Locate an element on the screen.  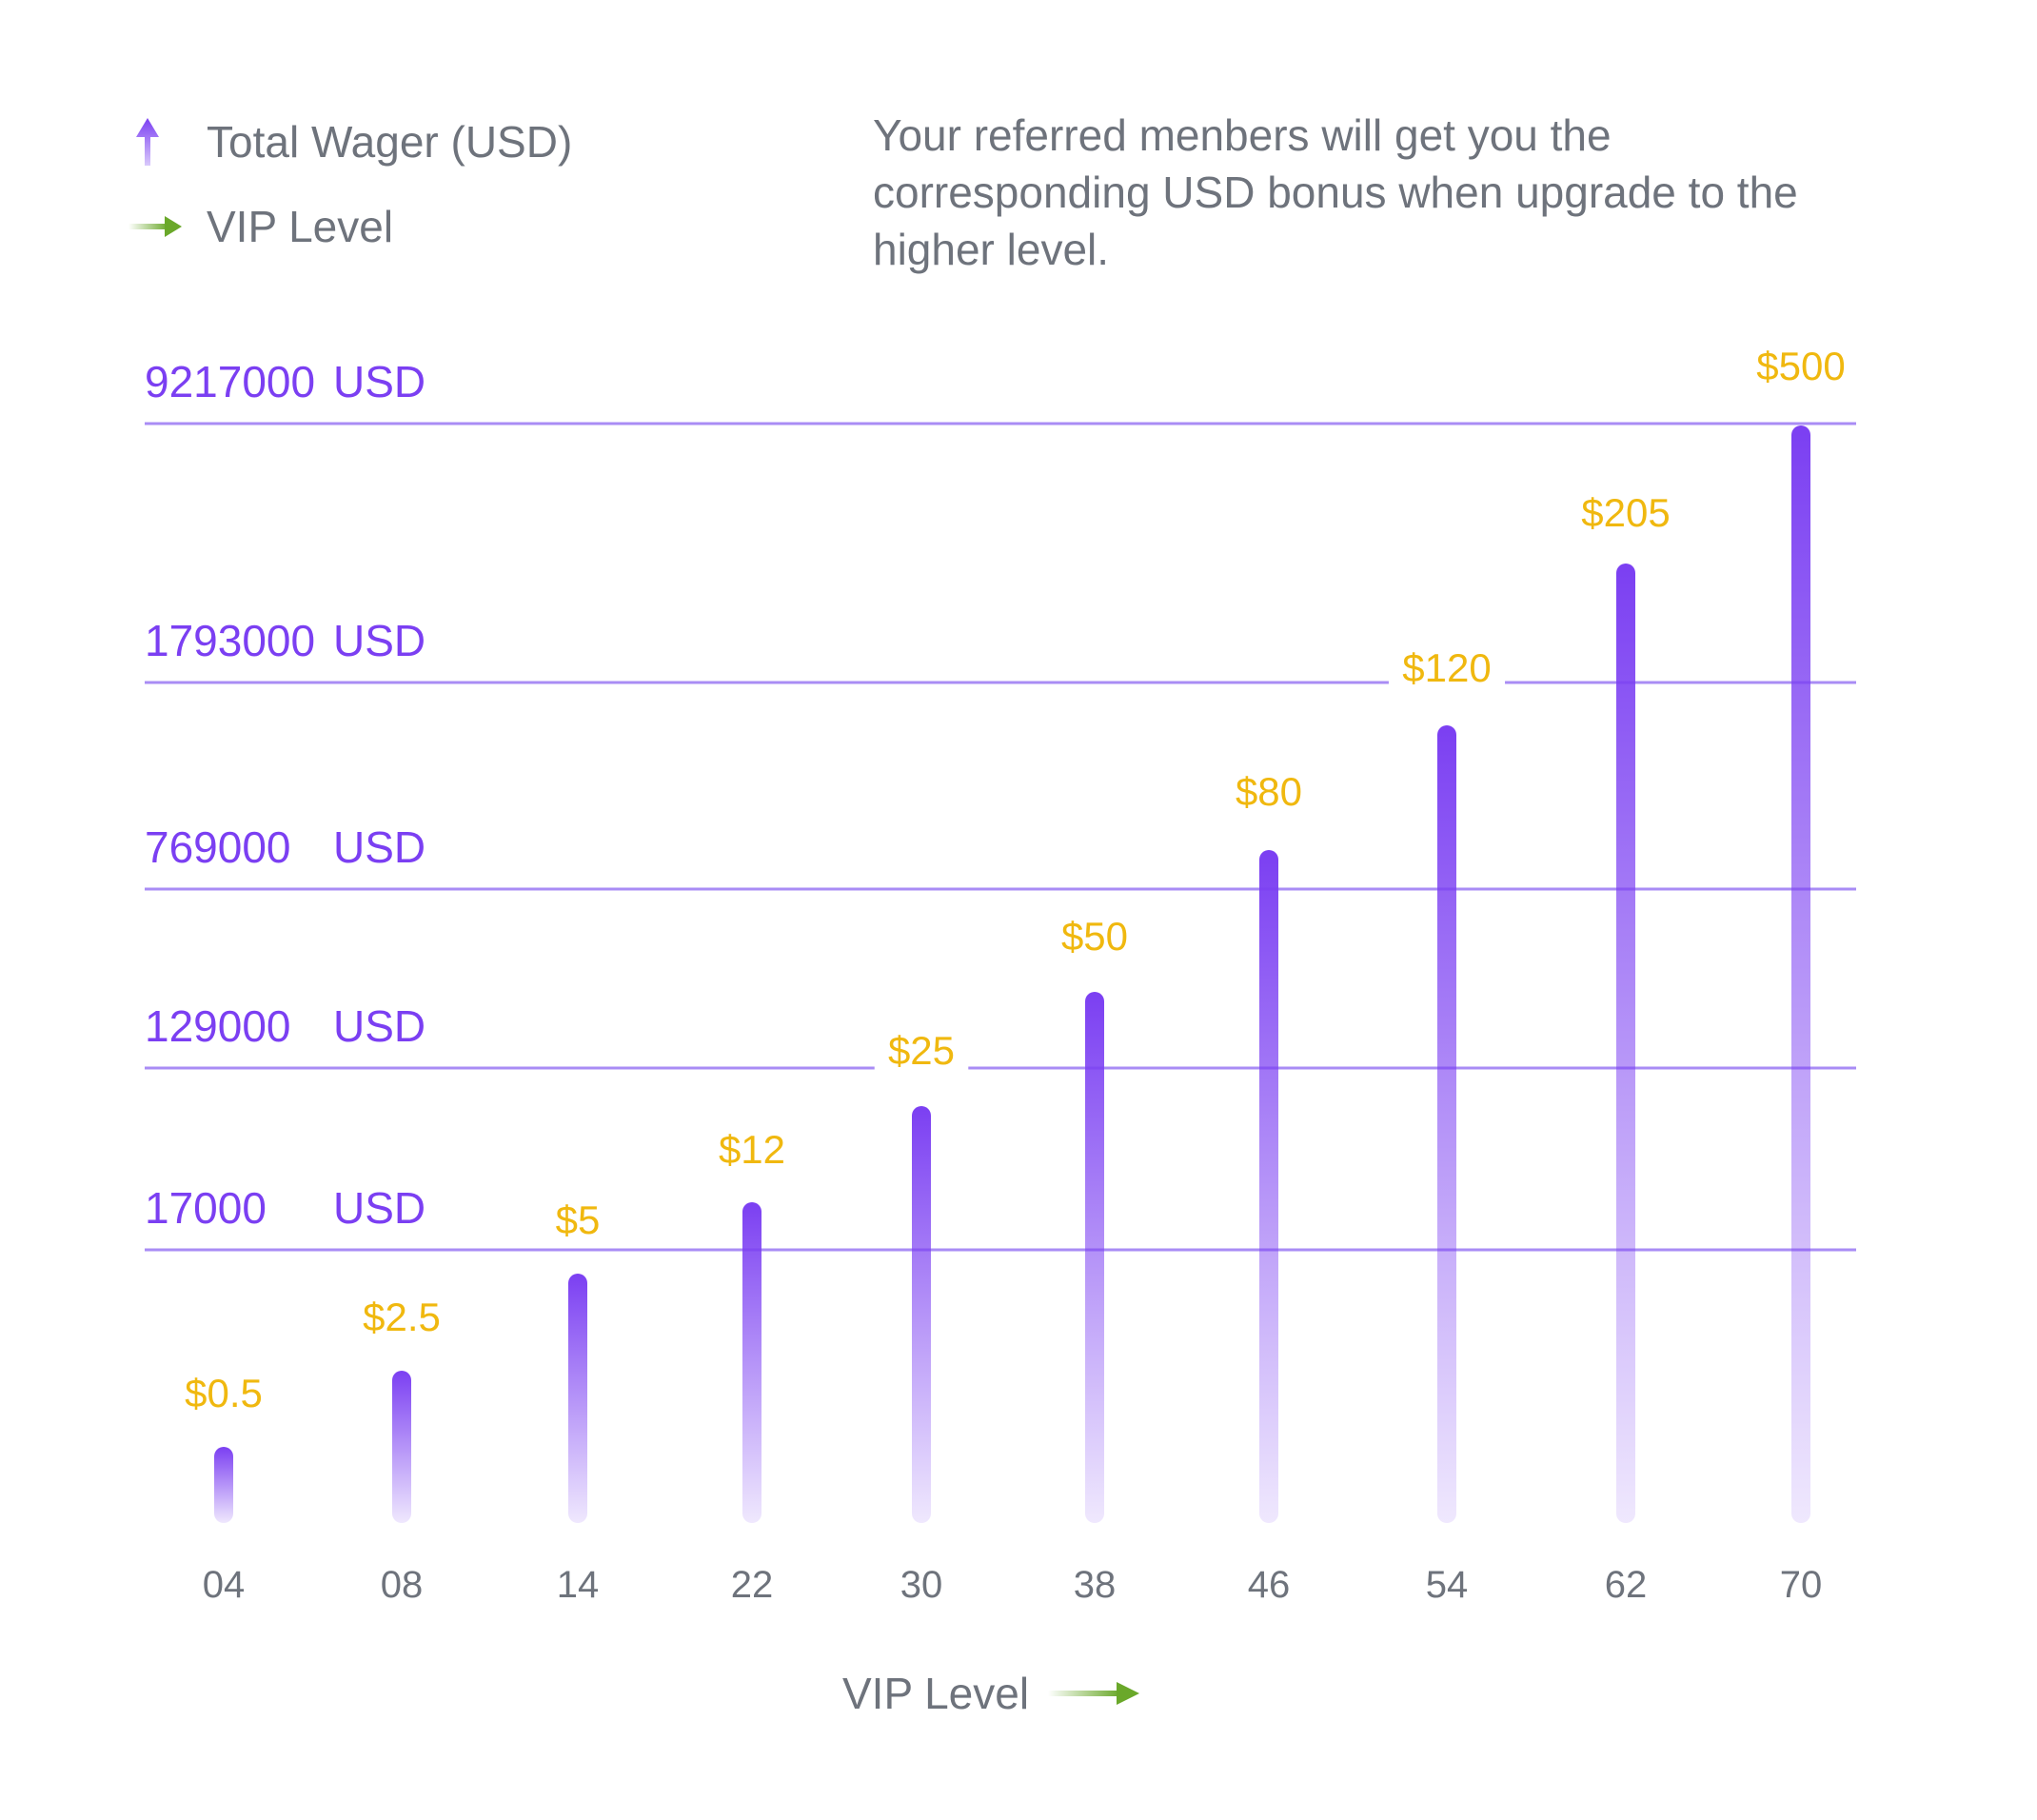
legend-item-total-wager: Total Wager (USD) is located at coordinates (350, 142).